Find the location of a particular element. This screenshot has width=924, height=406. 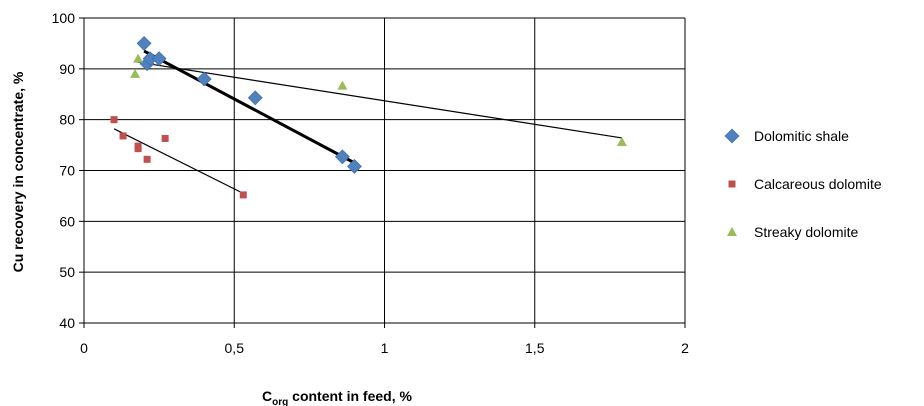

legend-label-calcareous-dolomite: Calcareous dolomite is located at coordinates (818, 184).